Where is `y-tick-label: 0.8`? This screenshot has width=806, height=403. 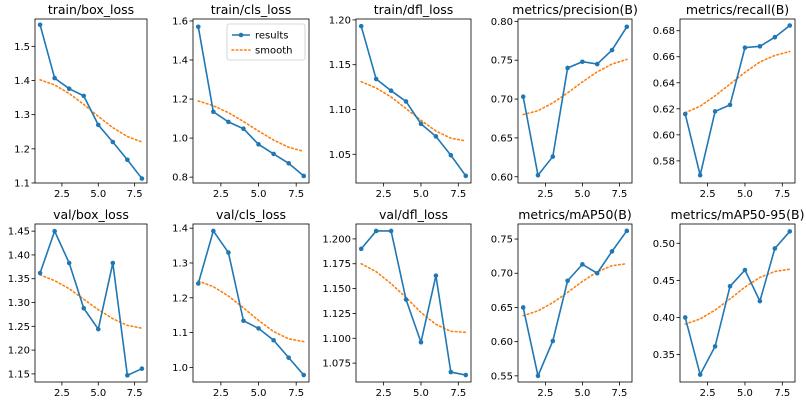 y-tick-label: 0.8 is located at coordinates (180, 178).